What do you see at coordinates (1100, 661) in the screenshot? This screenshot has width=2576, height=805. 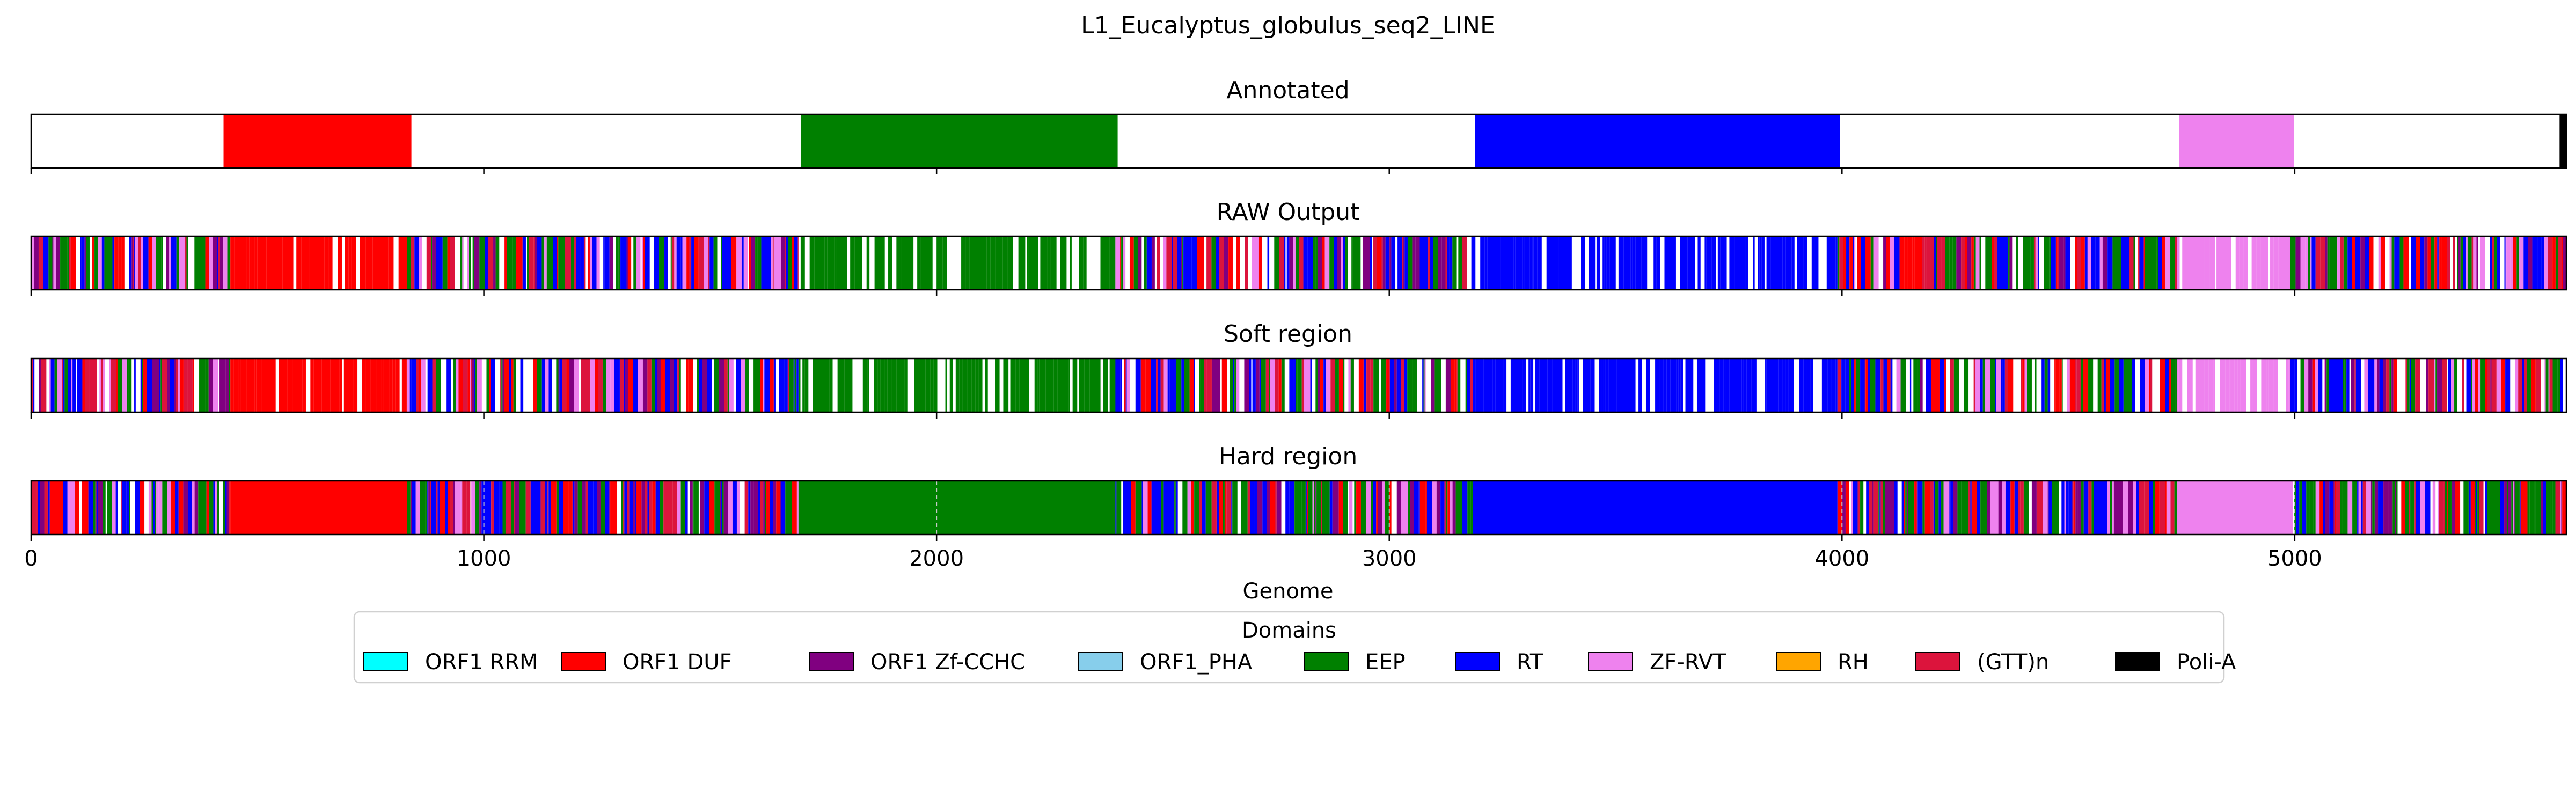 I see `legend-swatch` at bounding box center [1100, 661].